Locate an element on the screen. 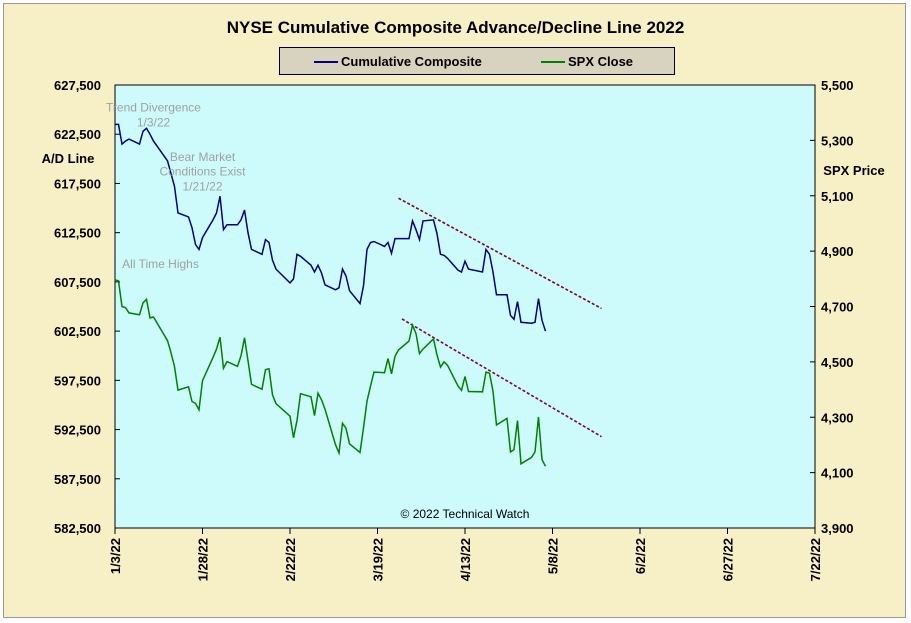  annotation-label: Conditions Exist is located at coordinates (202, 172).